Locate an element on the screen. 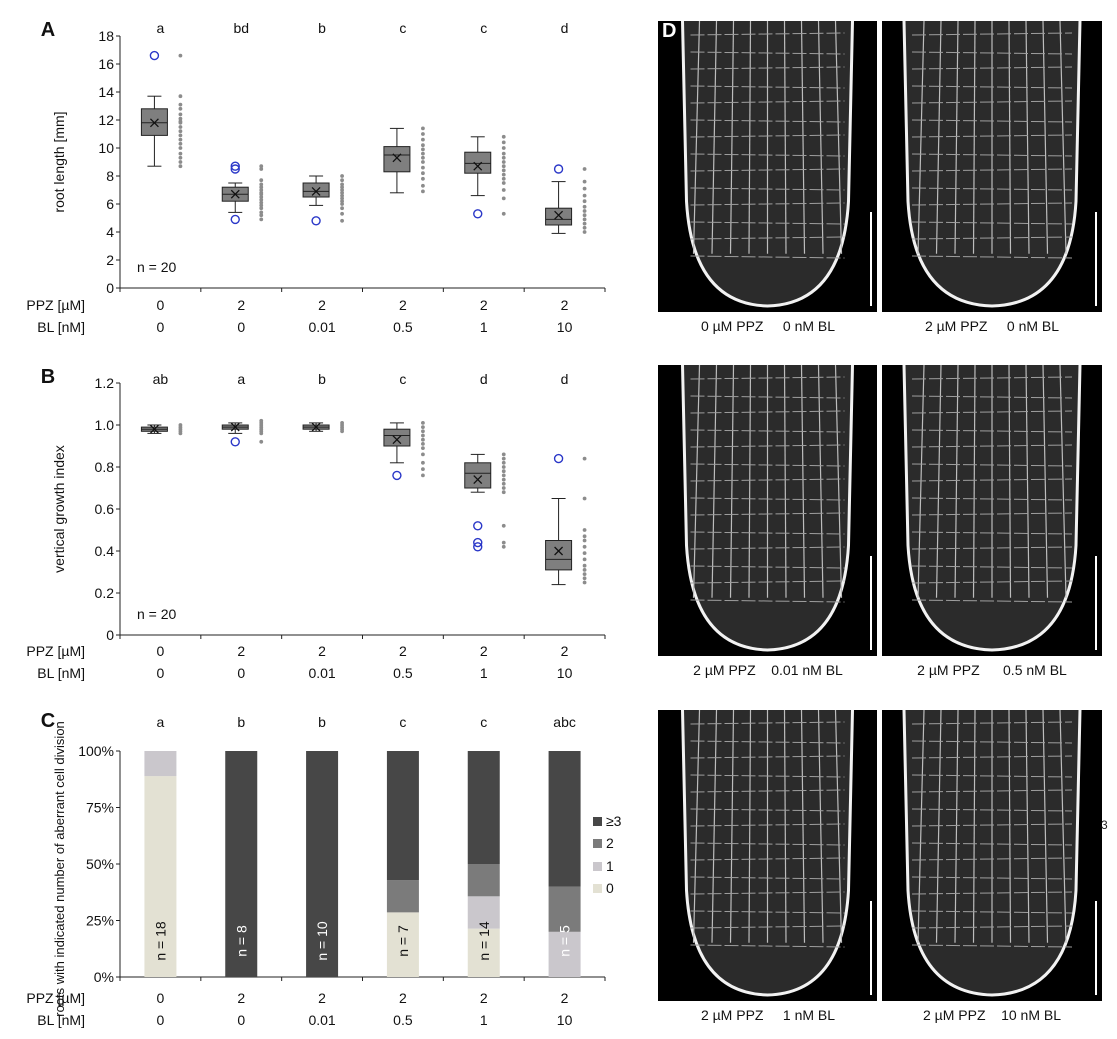 The image size is (1117, 1039). y-axis-title: vertical growth index is located at coordinates (59, 509).